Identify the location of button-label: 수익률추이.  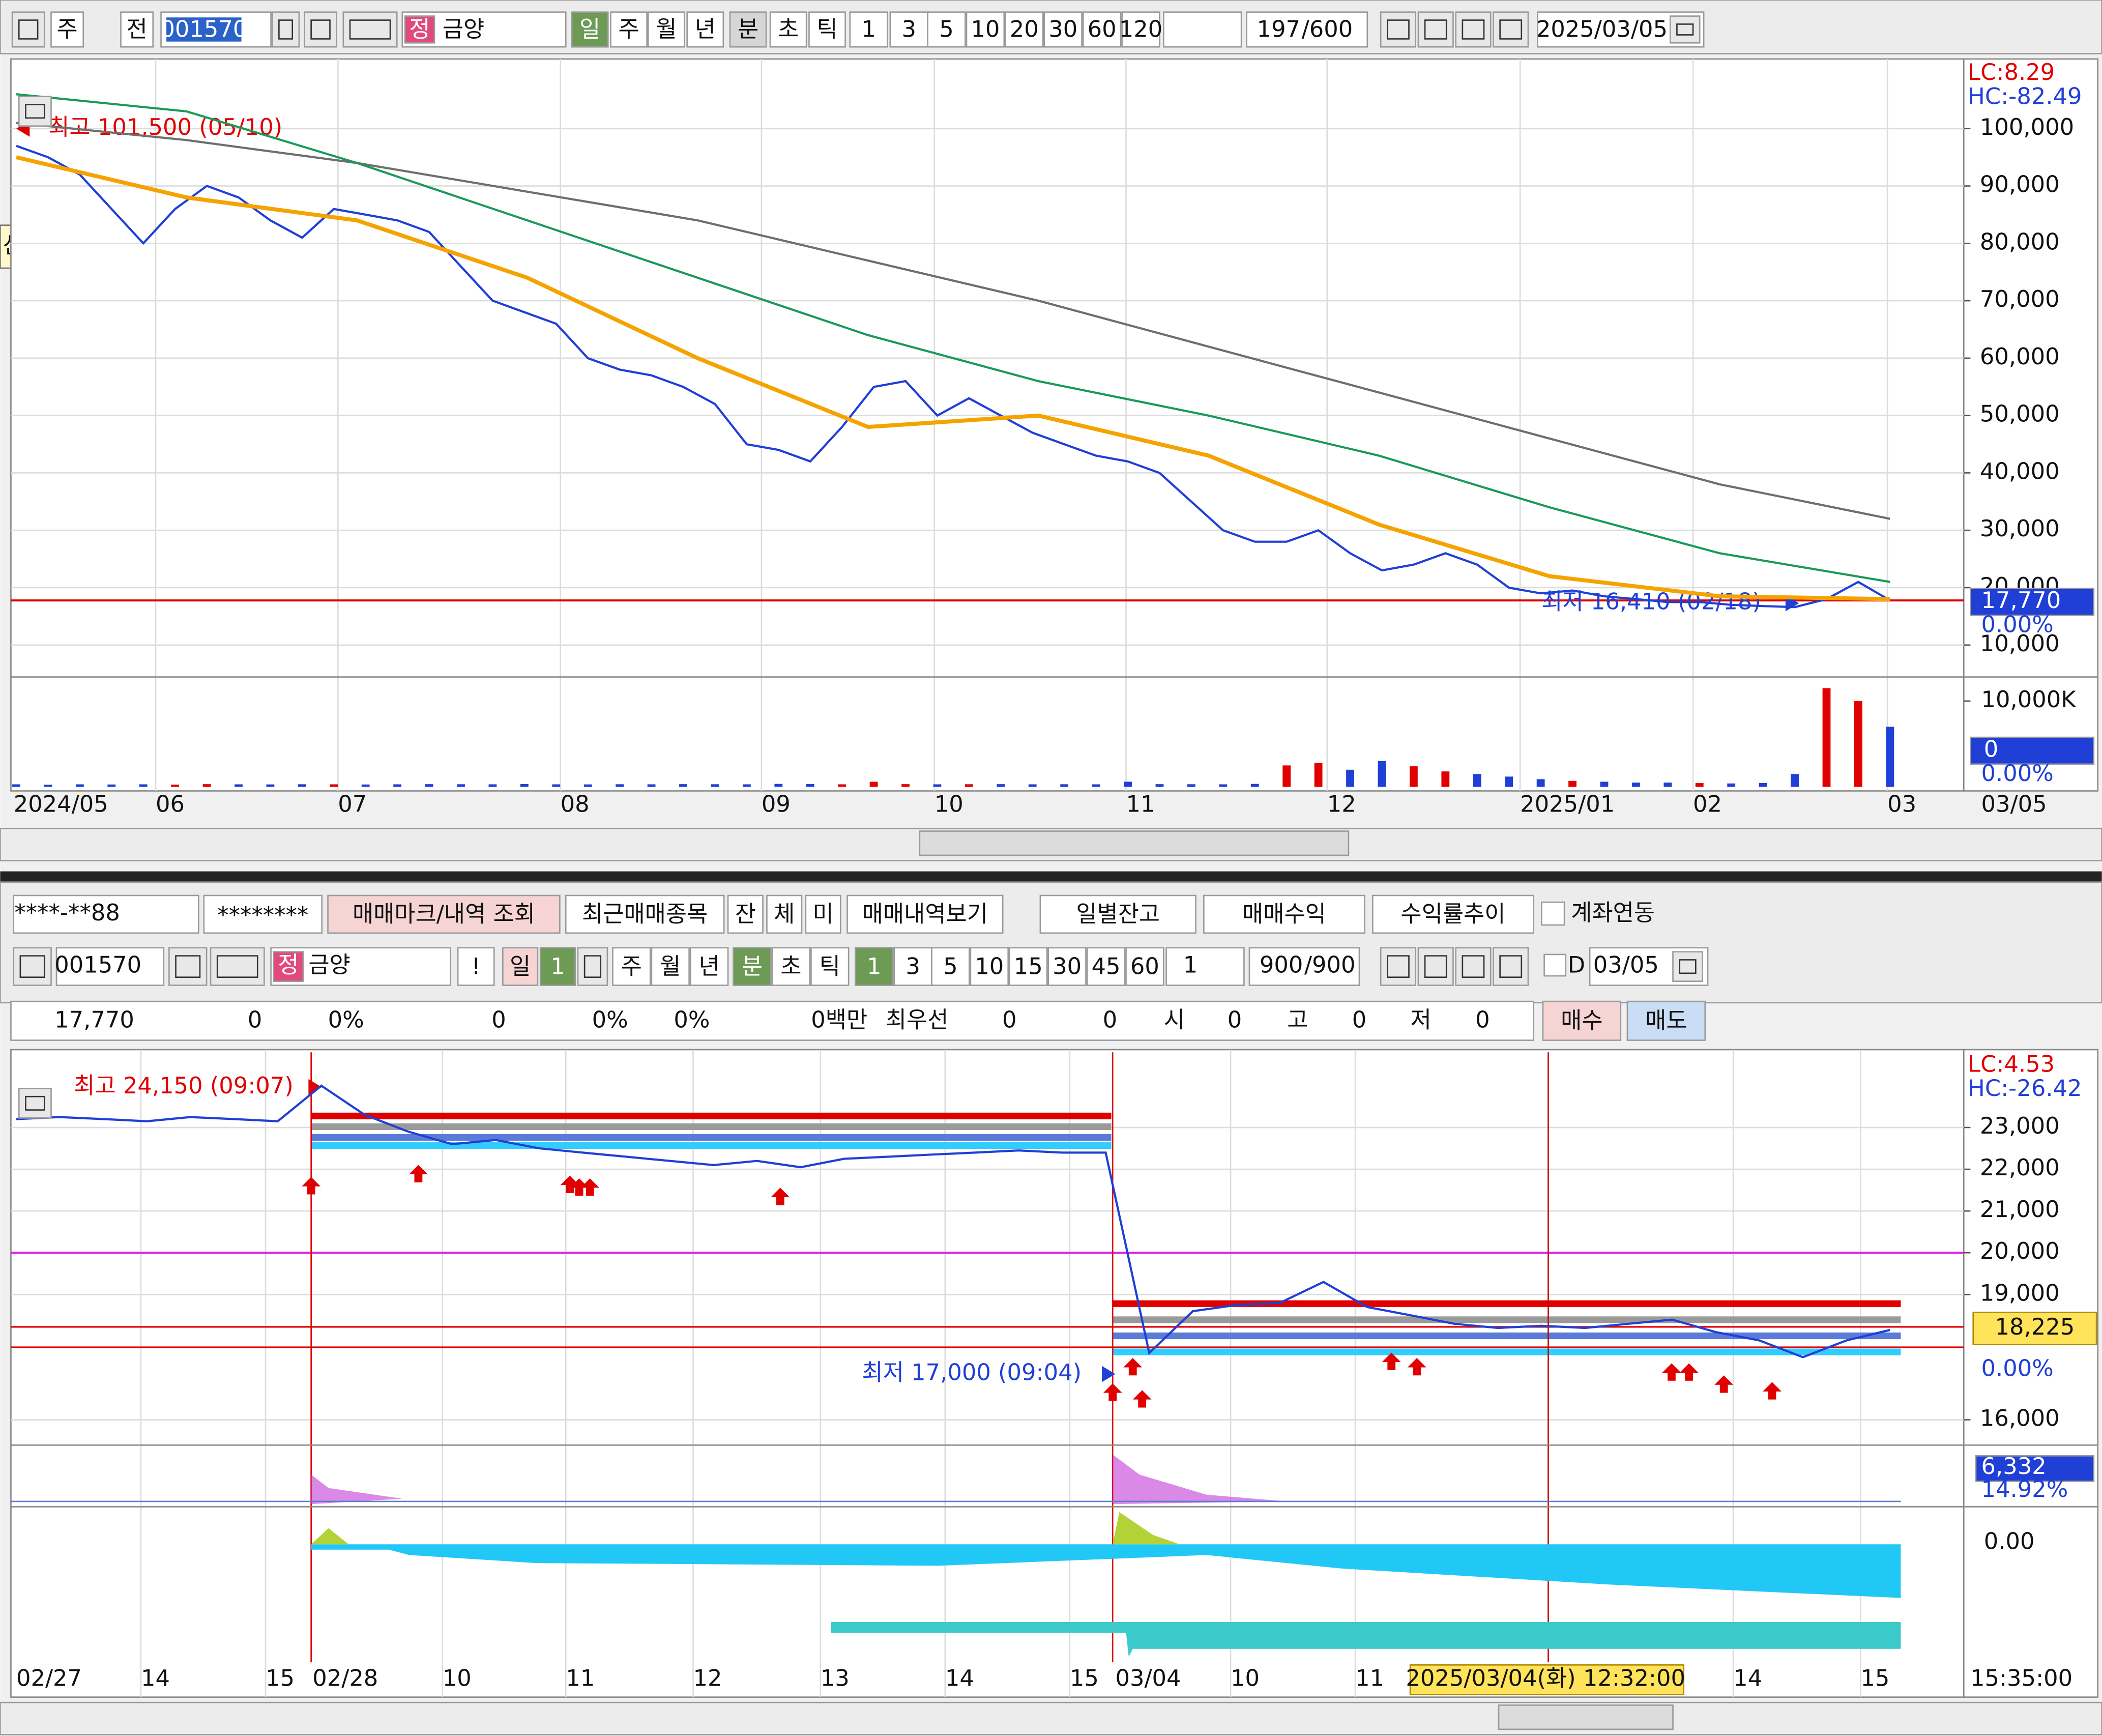
(1452, 915).